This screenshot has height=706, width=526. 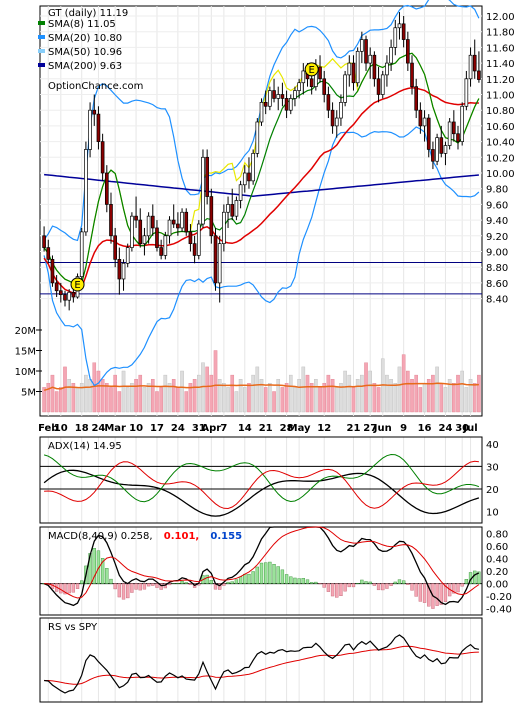 What do you see at coordinates (181, 536) in the screenshot?
I see `macd-signal-value: 0.101,` at bounding box center [181, 536].